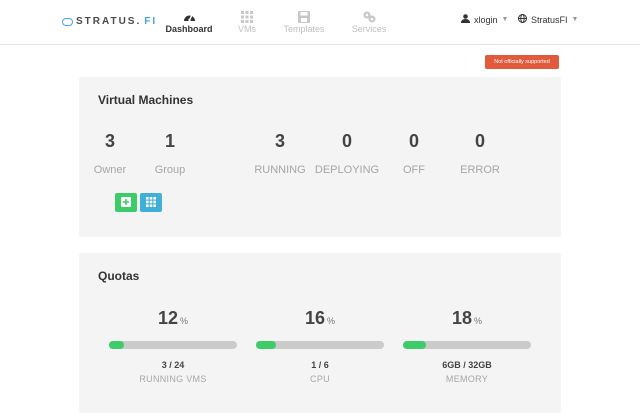  I want to click on cloud-icon, so click(67, 21).